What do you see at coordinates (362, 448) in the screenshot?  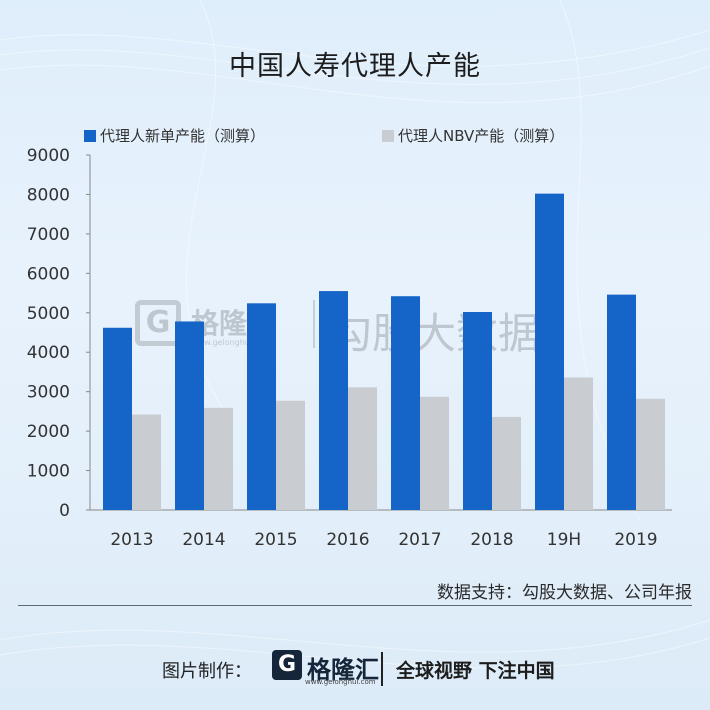 I see `bar-nbv-2016` at bounding box center [362, 448].